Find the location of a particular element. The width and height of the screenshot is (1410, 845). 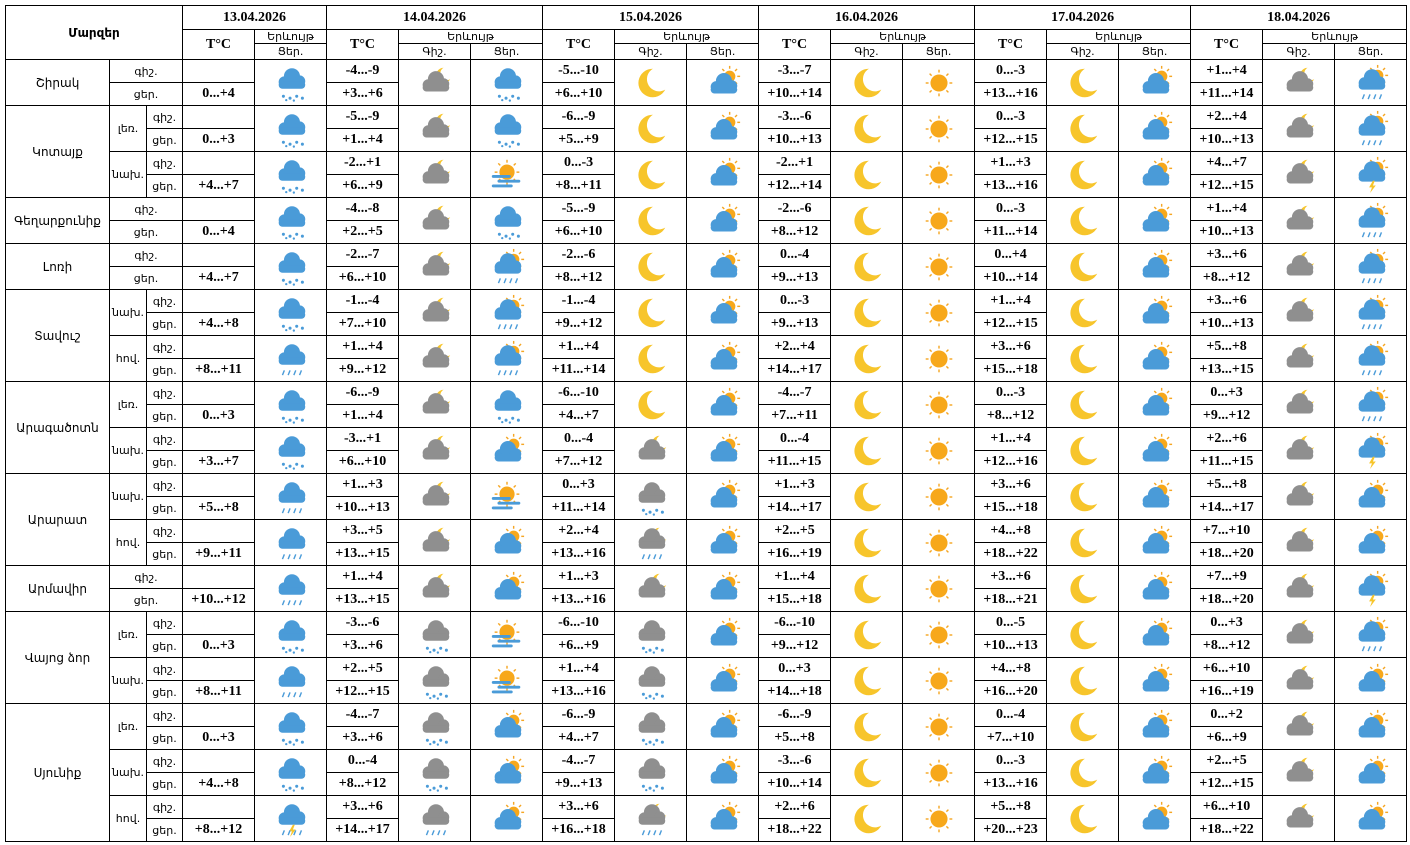

temp: +11...+14 is located at coordinates (579, 508).